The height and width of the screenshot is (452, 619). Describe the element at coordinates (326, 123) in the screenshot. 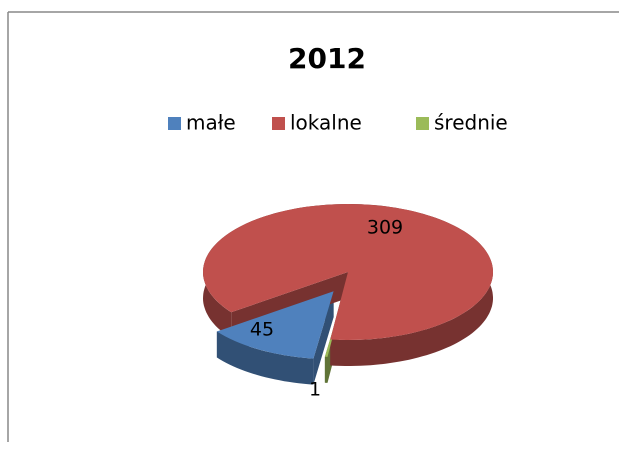

I see `legend-label: lokalne` at that location.